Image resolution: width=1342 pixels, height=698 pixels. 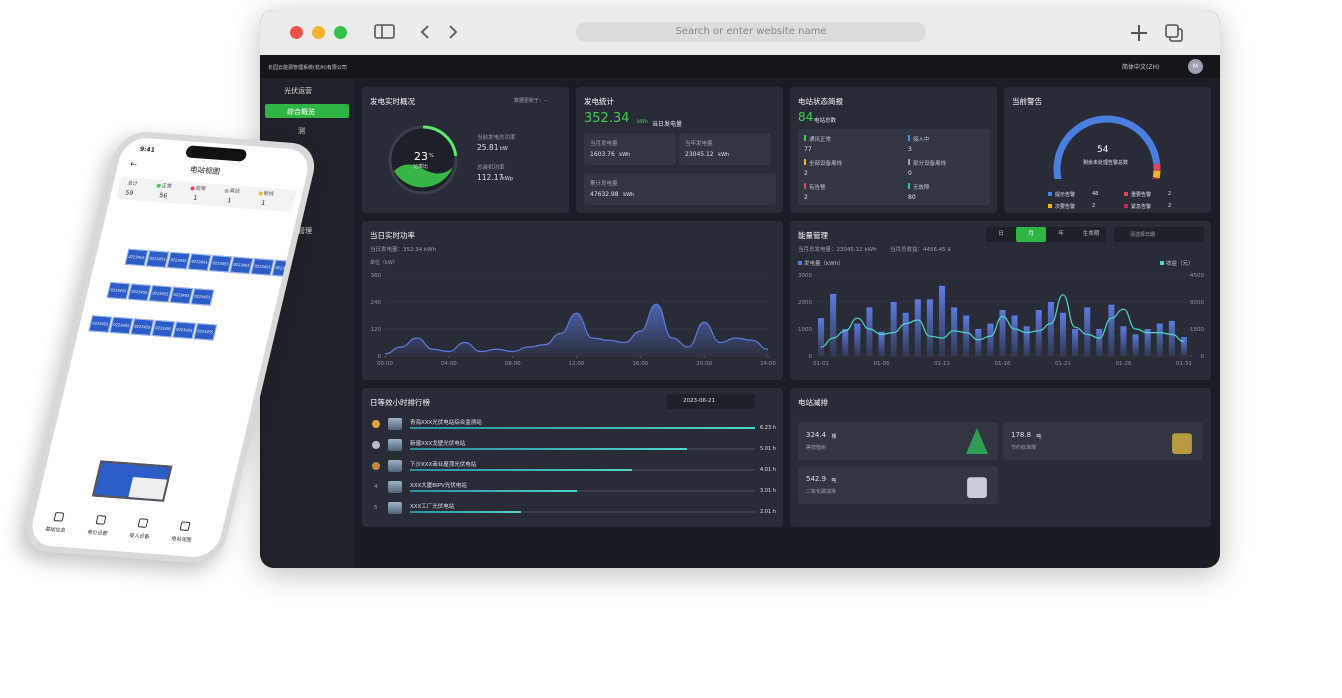 What do you see at coordinates (808, 149) in the screenshot?
I see `status-value: 77` at bounding box center [808, 149].